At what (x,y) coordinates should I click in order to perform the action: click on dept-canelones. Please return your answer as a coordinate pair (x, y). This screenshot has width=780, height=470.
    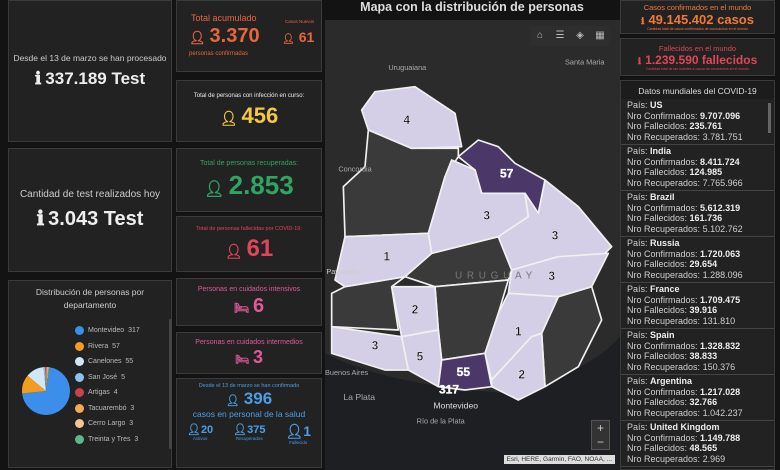
    Looking at the image, I should click on (465, 371).